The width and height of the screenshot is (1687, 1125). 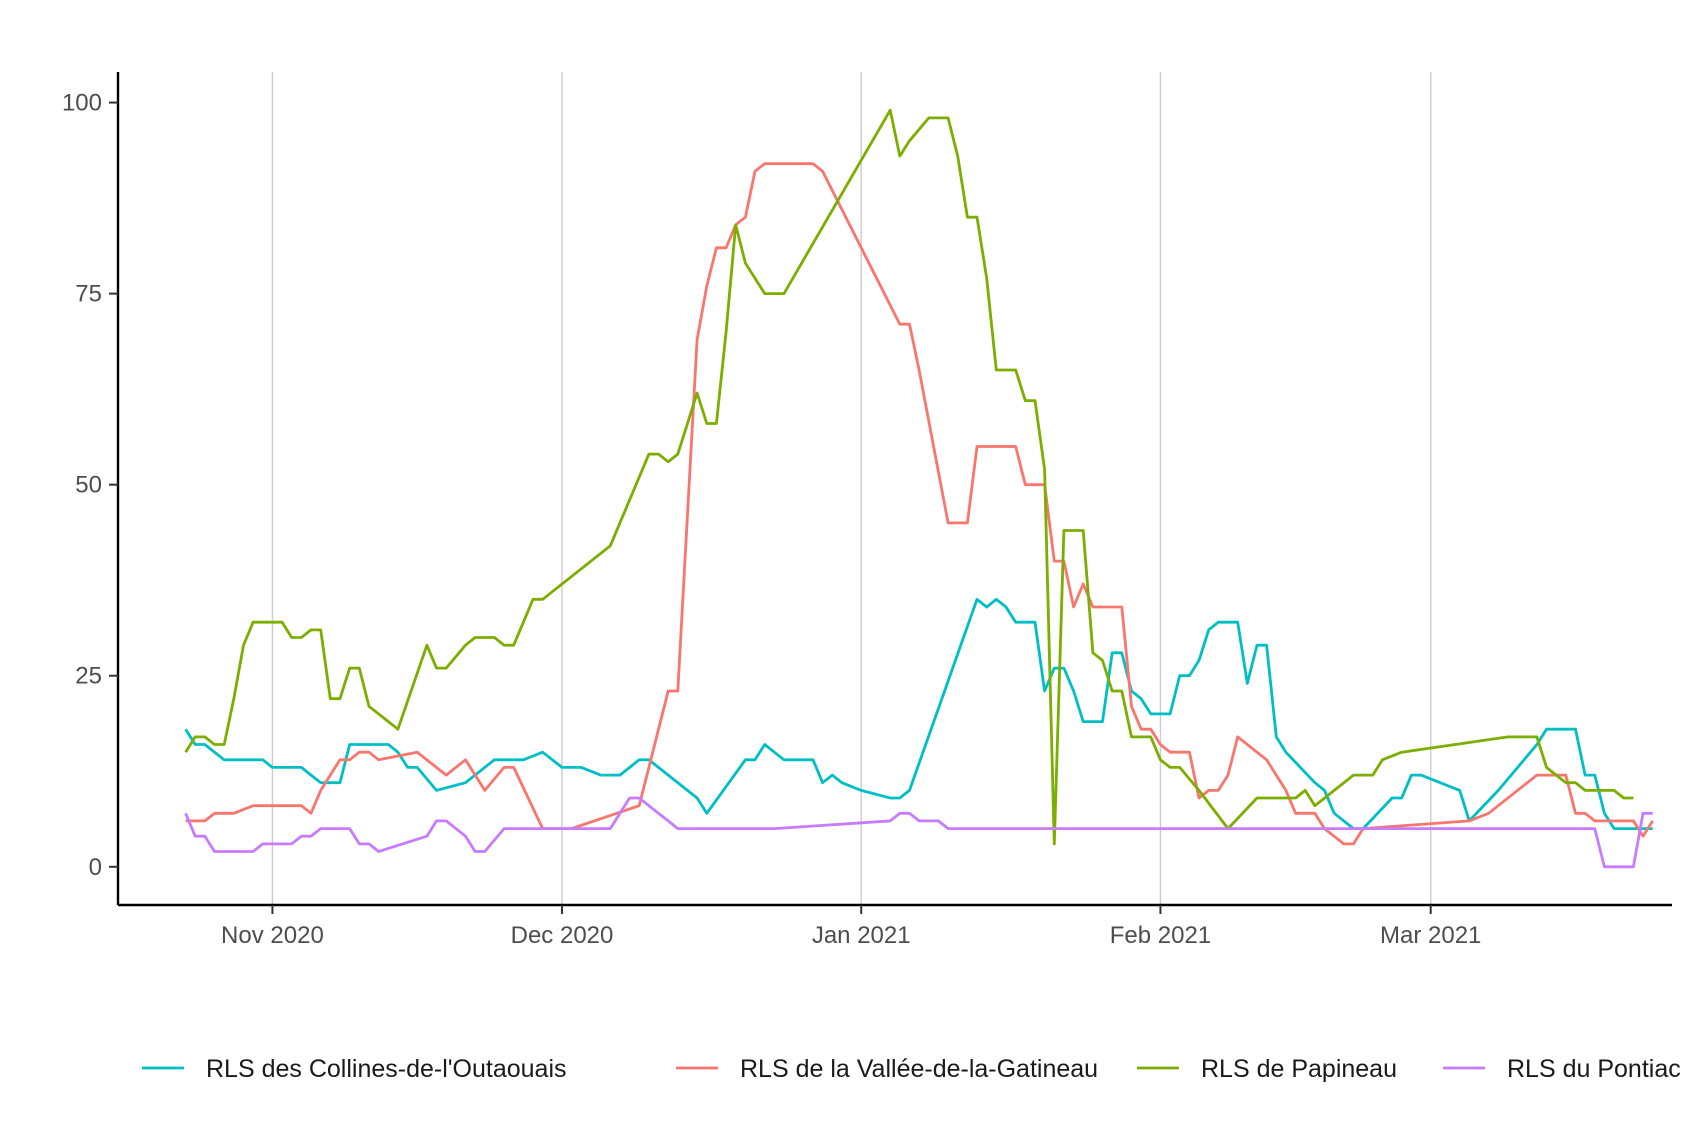 I want to click on y-tick-label: 0, so click(x=95, y=867).